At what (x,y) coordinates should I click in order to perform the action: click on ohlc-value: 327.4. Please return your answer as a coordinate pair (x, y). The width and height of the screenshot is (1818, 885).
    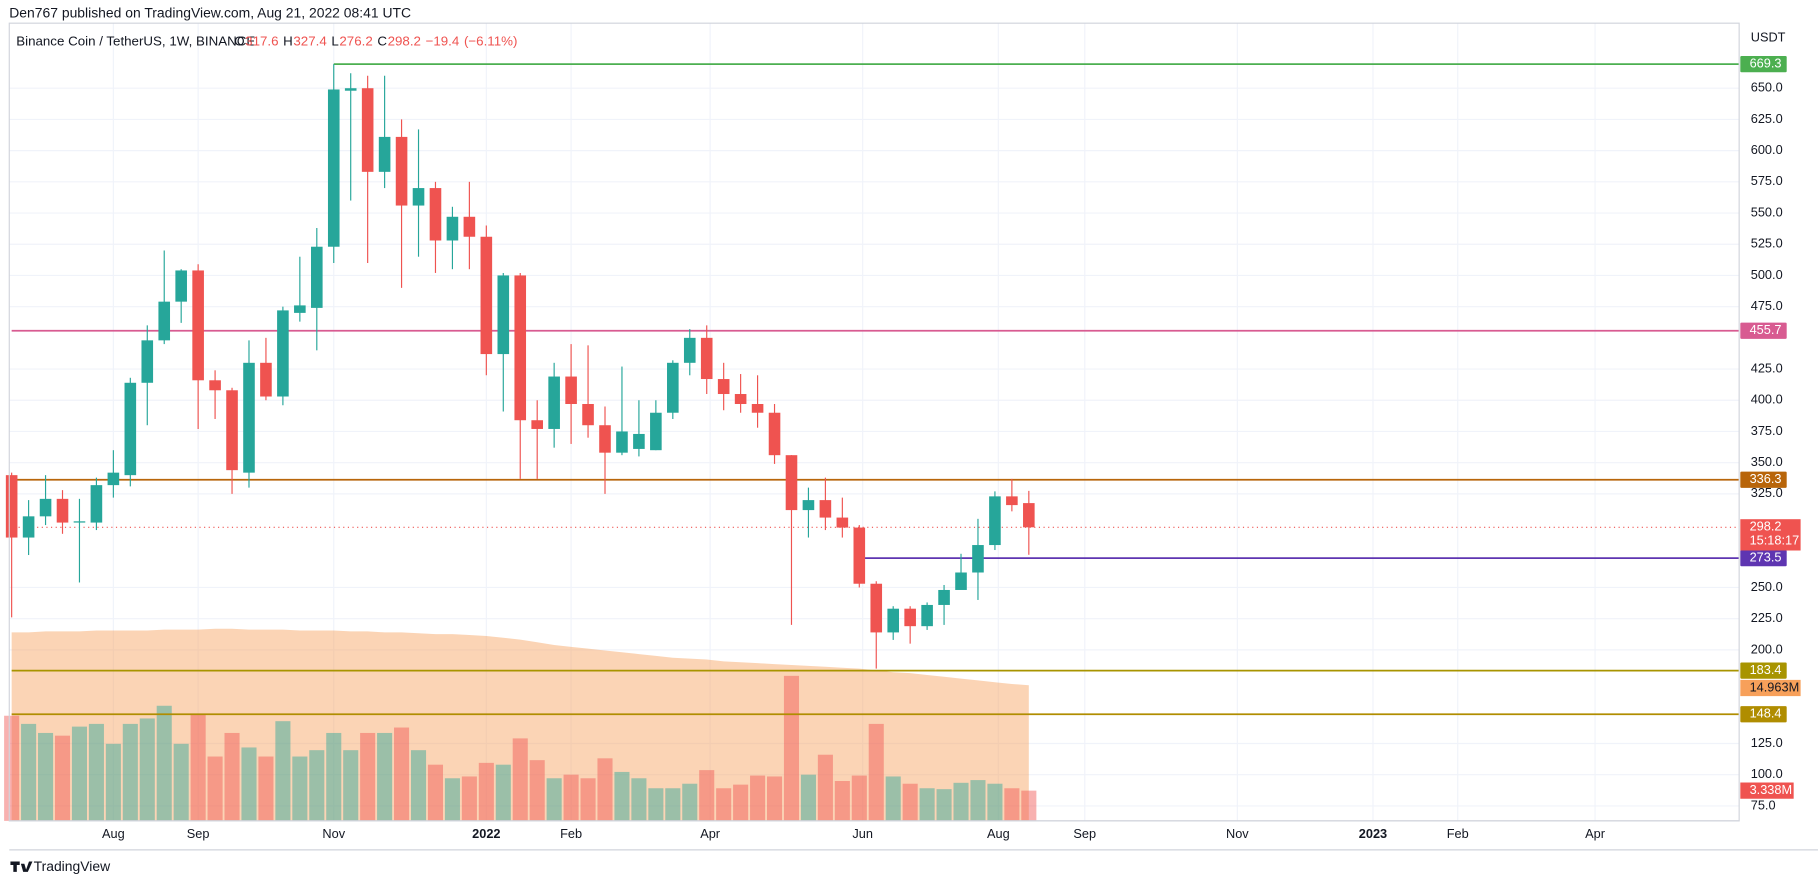
    Looking at the image, I should click on (310, 40).